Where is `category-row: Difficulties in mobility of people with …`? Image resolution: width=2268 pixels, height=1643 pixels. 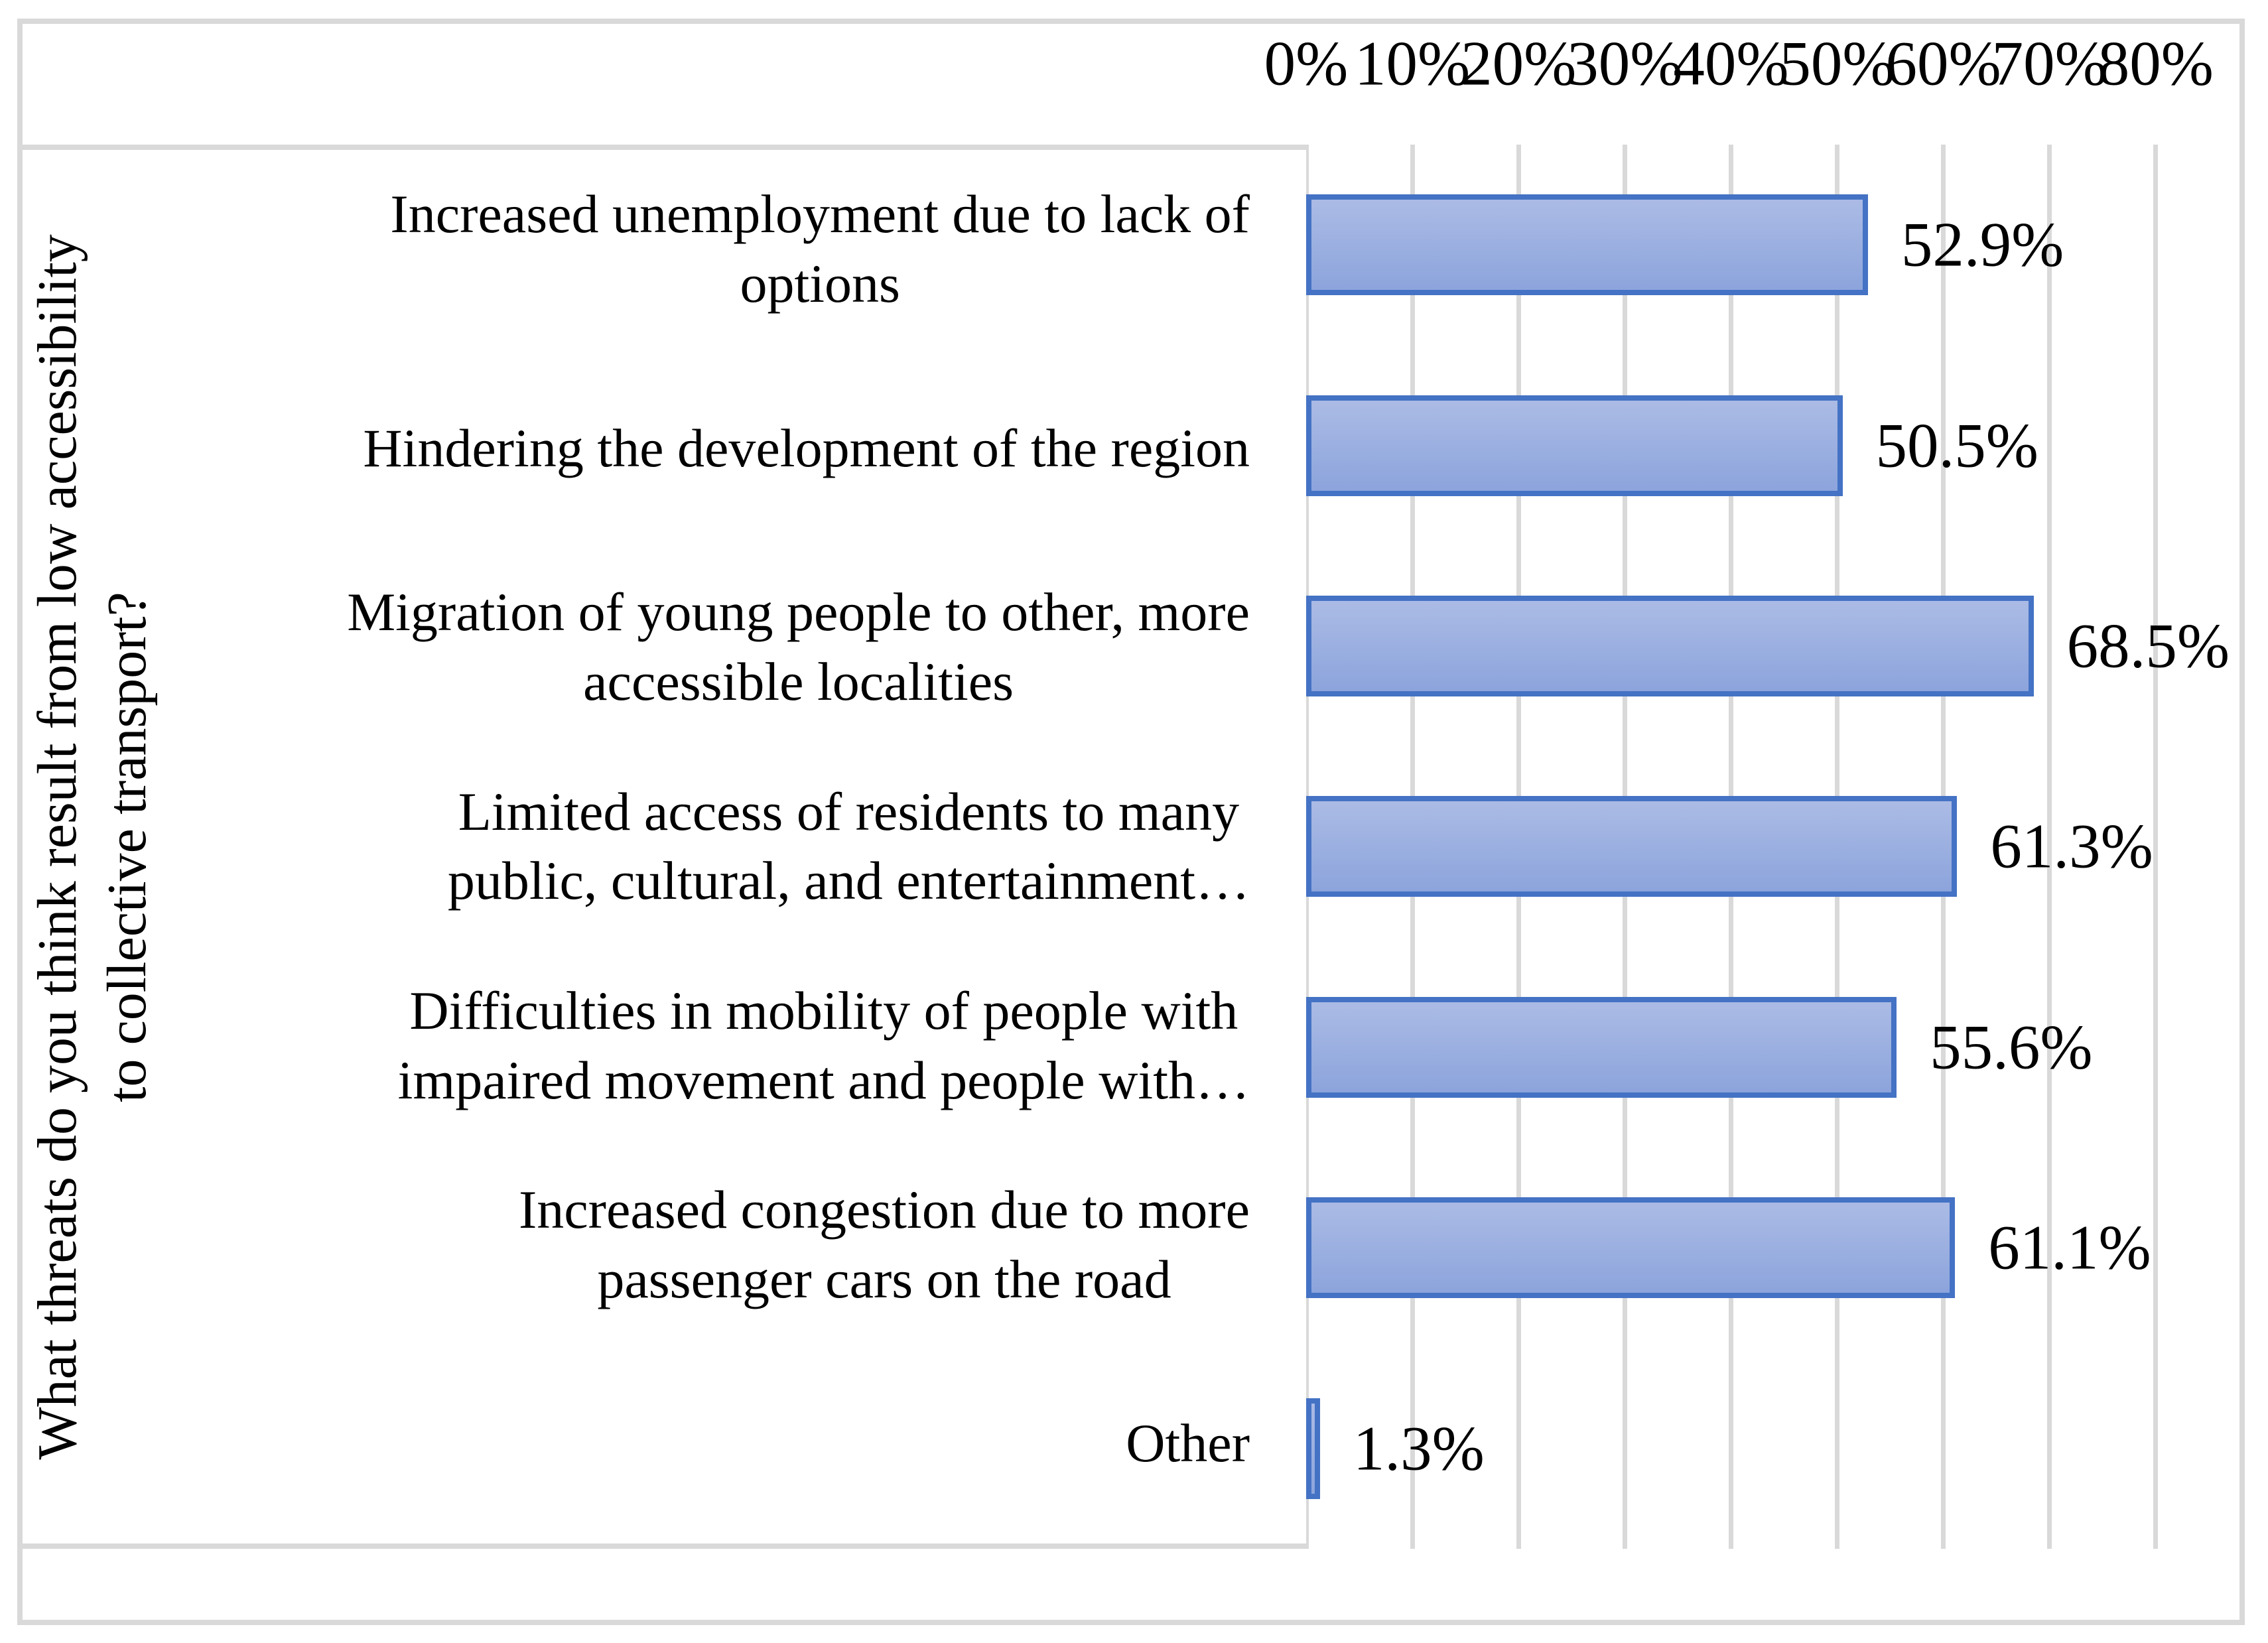 category-row: Difficulties in mobility of people with … is located at coordinates (721, 1046).